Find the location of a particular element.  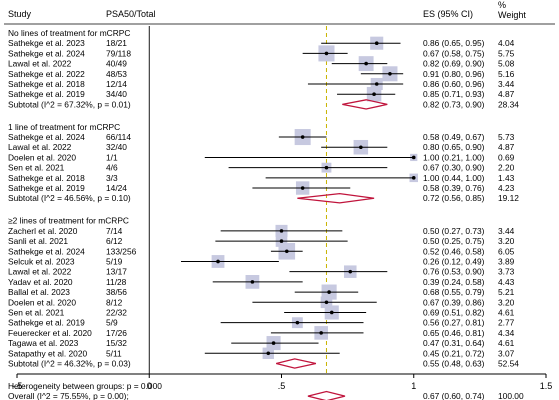

study-label: Ballal et al. 2023 is located at coordinates (39, 292).